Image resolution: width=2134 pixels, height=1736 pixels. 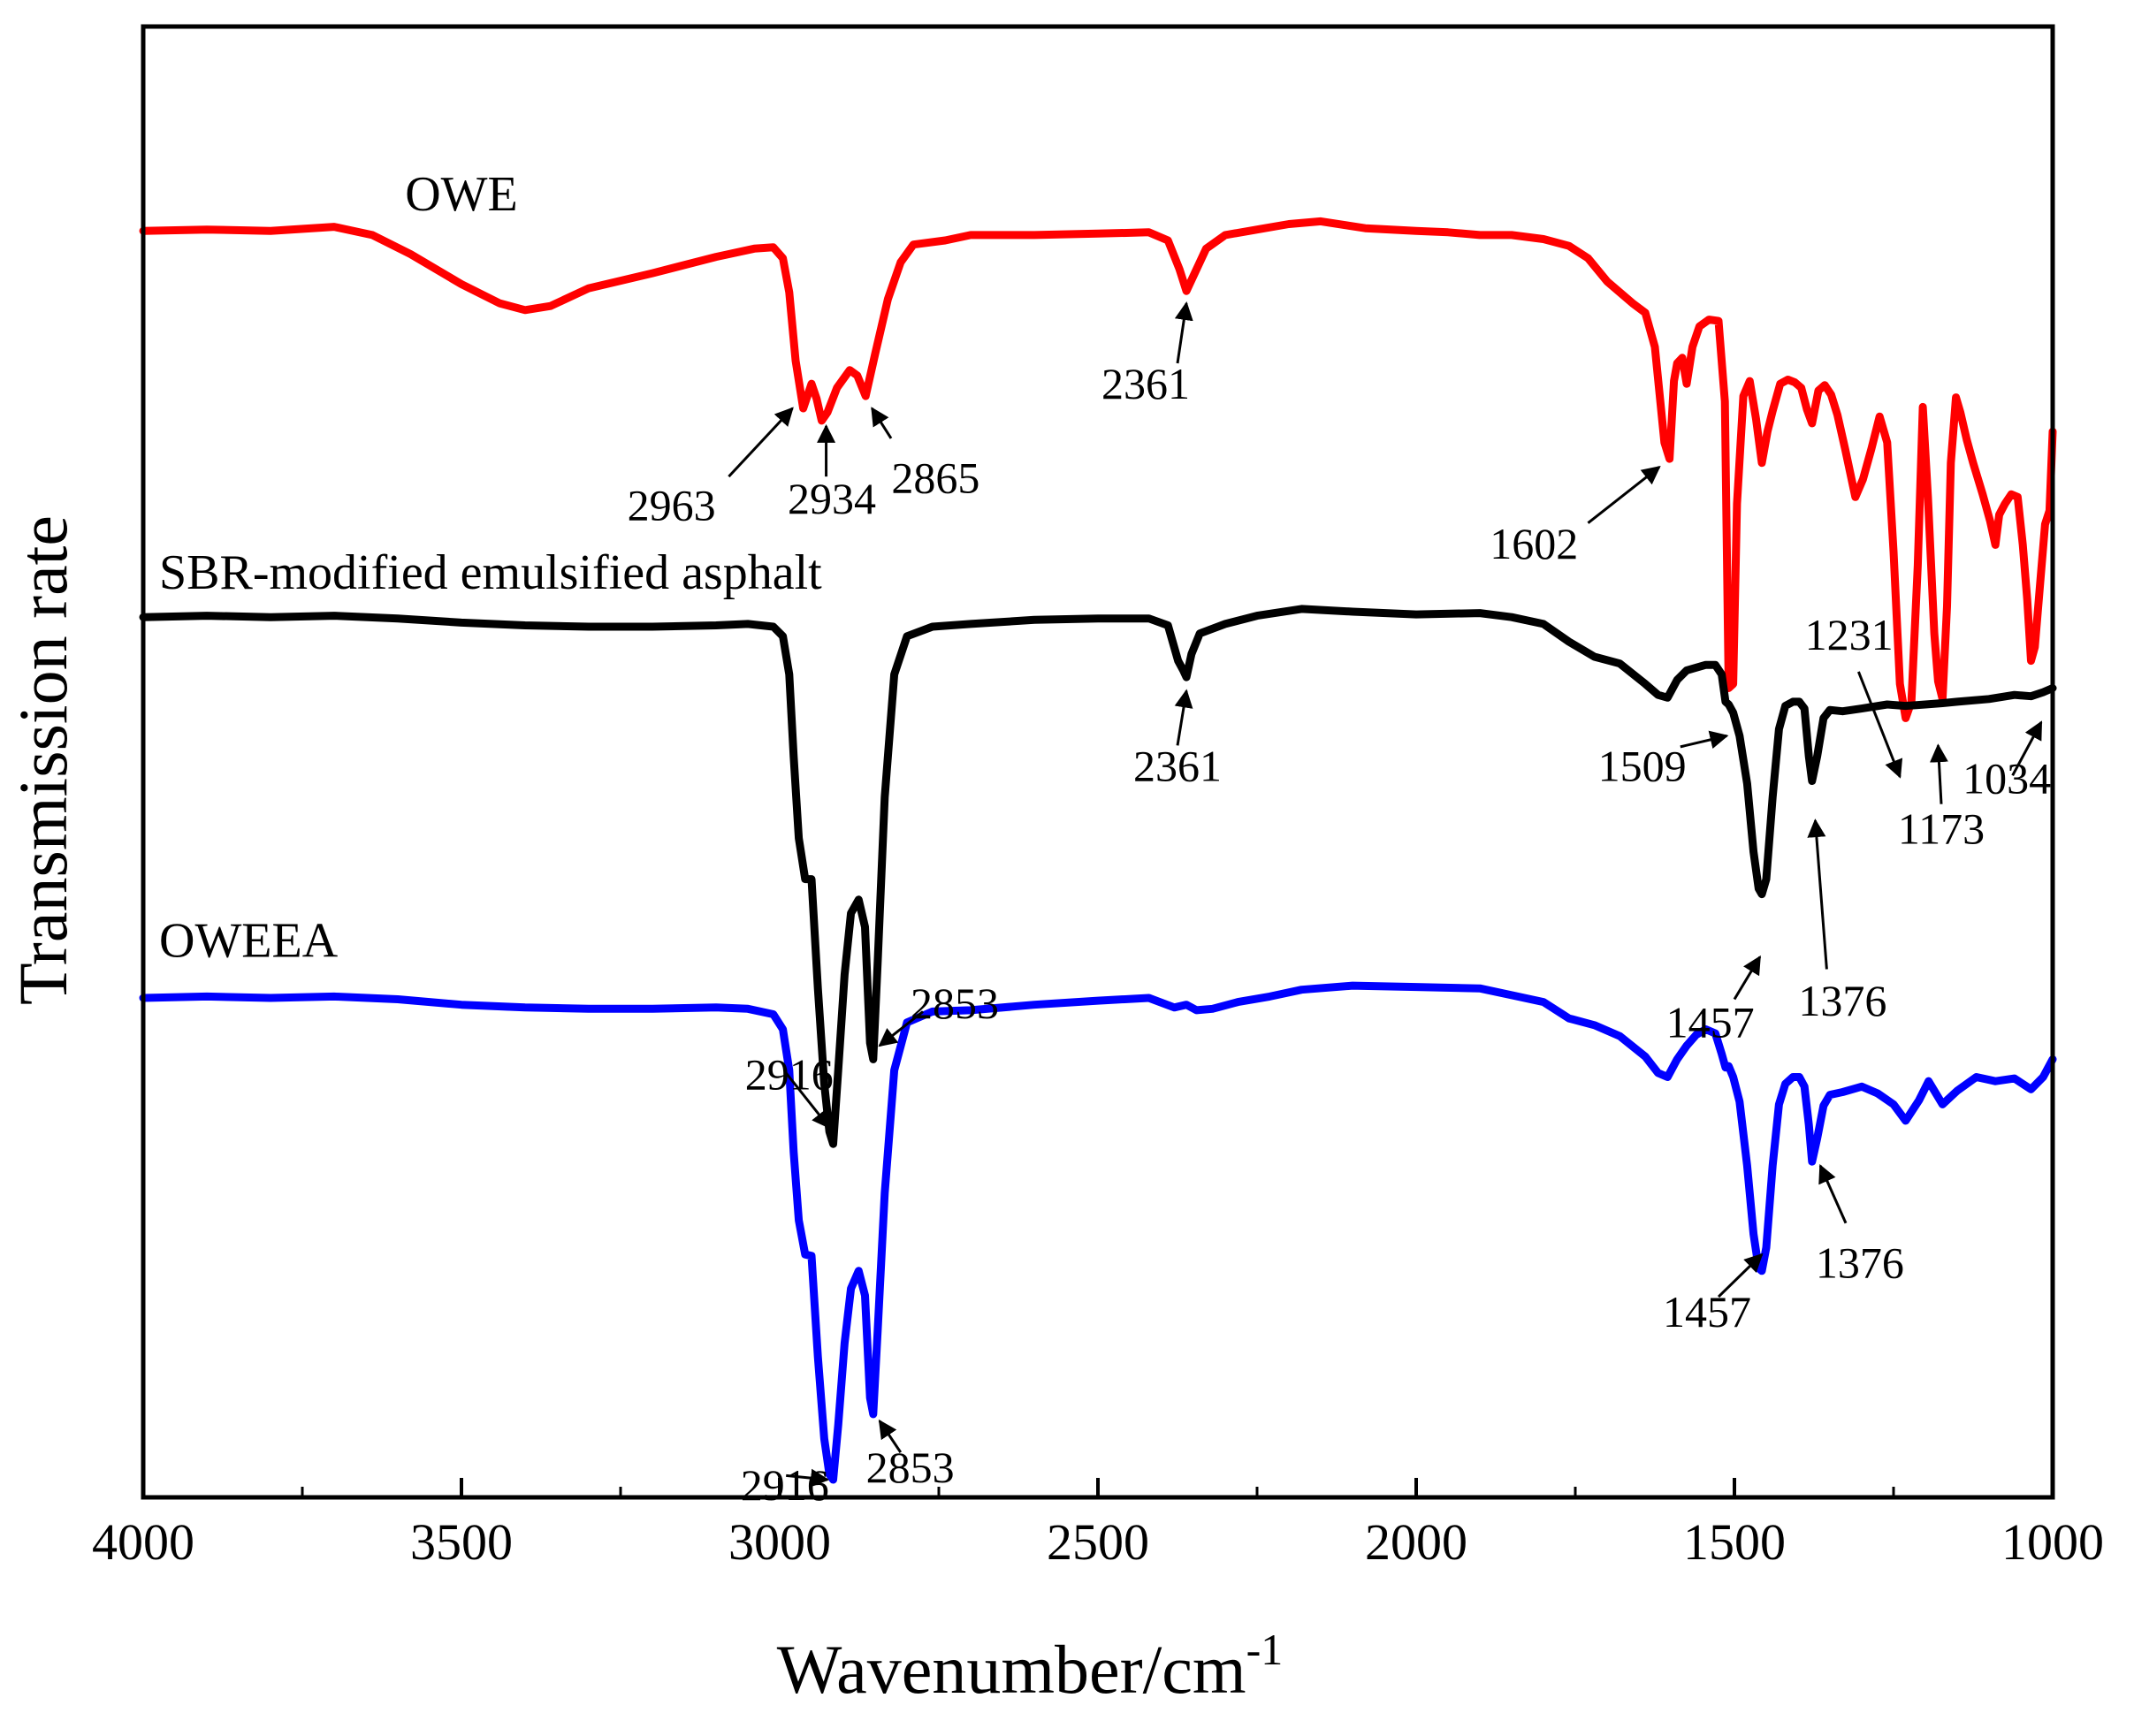 What do you see at coordinates (779, 1542) in the screenshot?
I see `x-tick-label: 3000` at bounding box center [779, 1542].